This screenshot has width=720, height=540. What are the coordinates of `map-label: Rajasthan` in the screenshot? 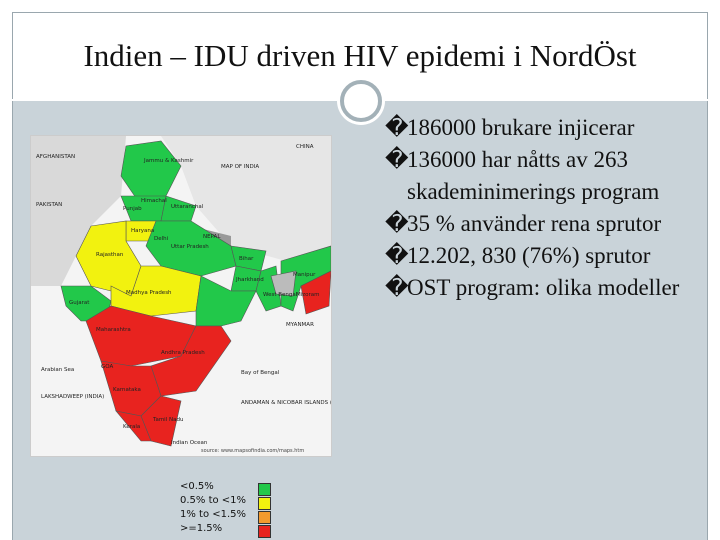 It's located at (110, 255).